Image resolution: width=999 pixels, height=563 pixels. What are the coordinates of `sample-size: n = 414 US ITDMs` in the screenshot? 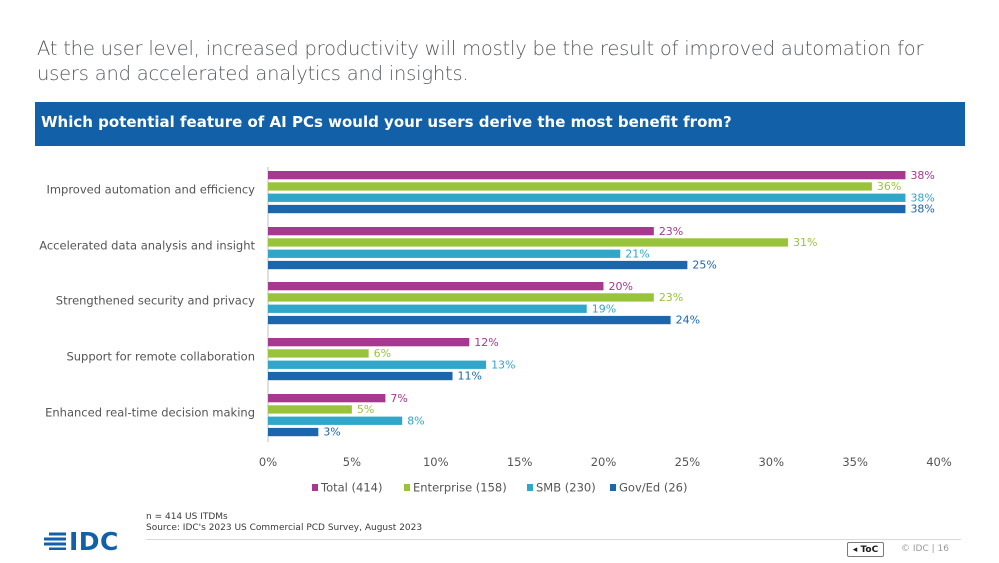 It's located at (187, 517).